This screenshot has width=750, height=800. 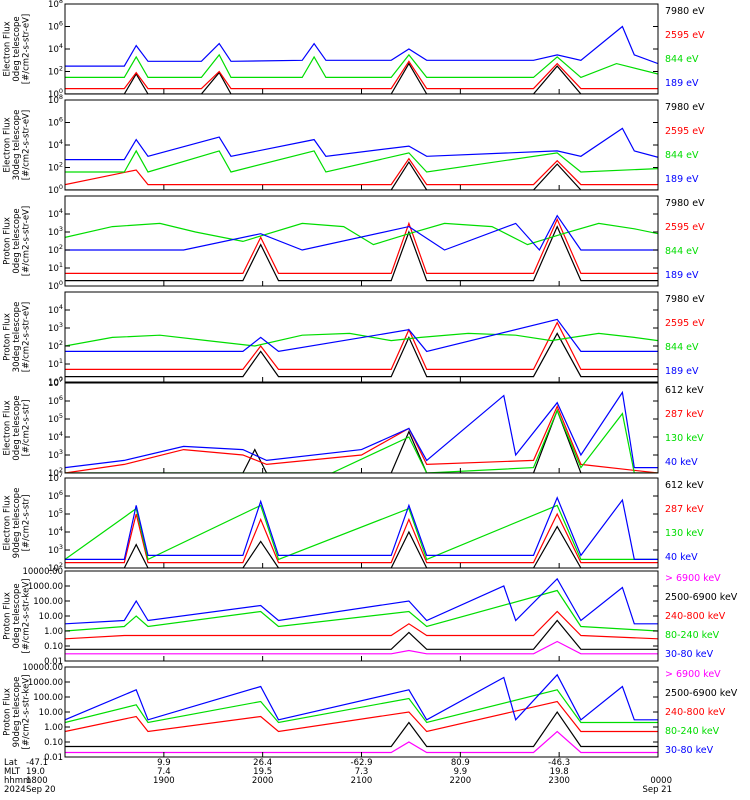 What do you see at coordinates (681, 462) in the screenshot?
I see `legend-entry: 40 keV` at bounding box center [681, 462].